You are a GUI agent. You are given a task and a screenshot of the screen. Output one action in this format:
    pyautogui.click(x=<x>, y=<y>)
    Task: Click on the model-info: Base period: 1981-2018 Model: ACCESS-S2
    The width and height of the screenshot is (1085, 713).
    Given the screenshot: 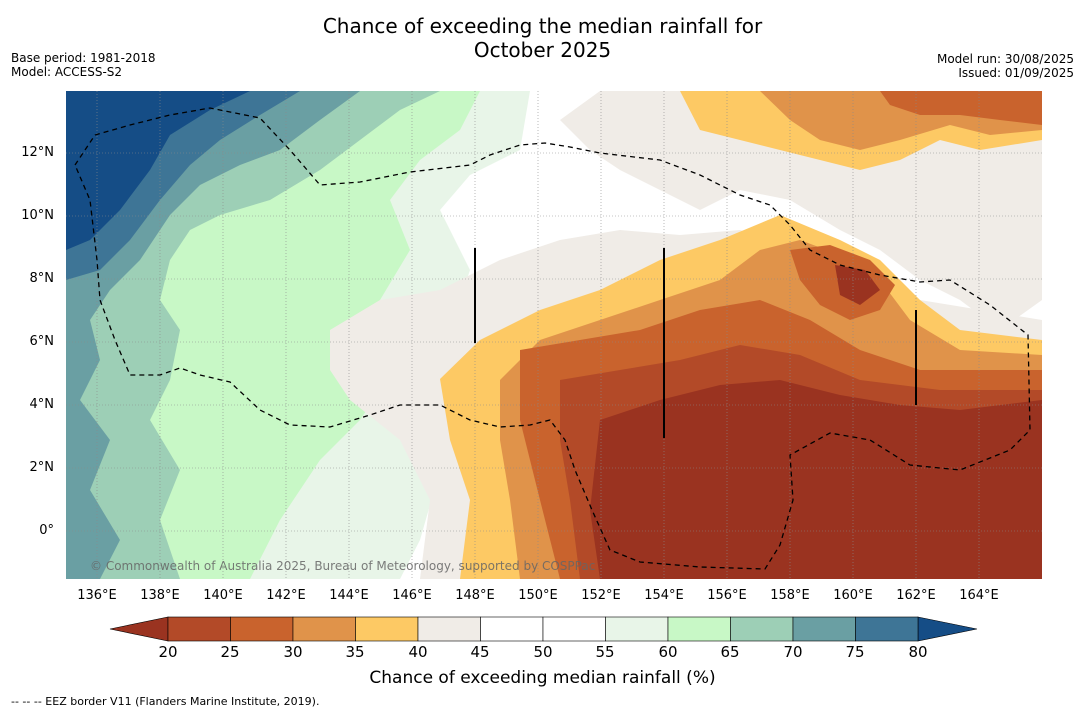 What is the action you would take?
    pyautogui.click(x=83, y=65)
    